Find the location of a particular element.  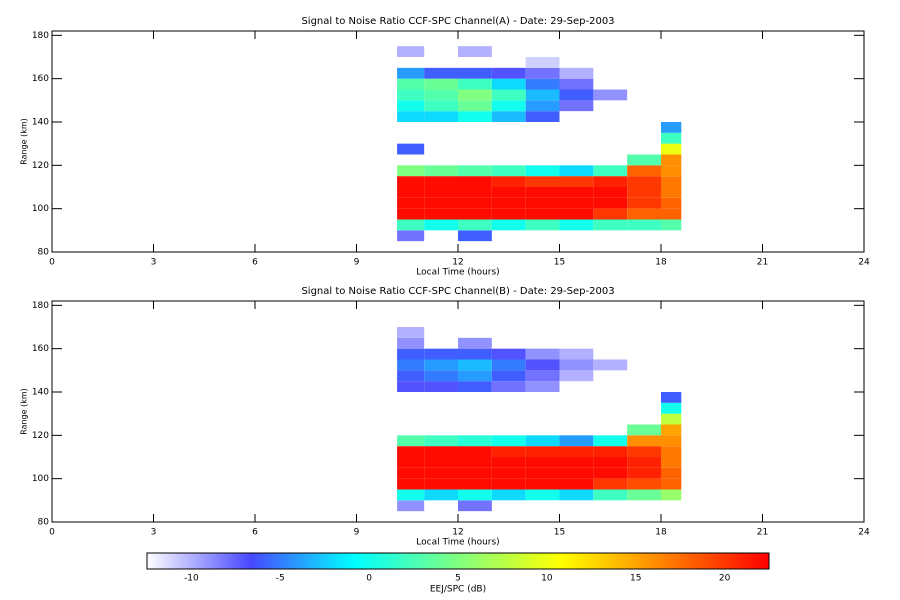

x-tick-label: 9 is located at coordinates (357, 263).